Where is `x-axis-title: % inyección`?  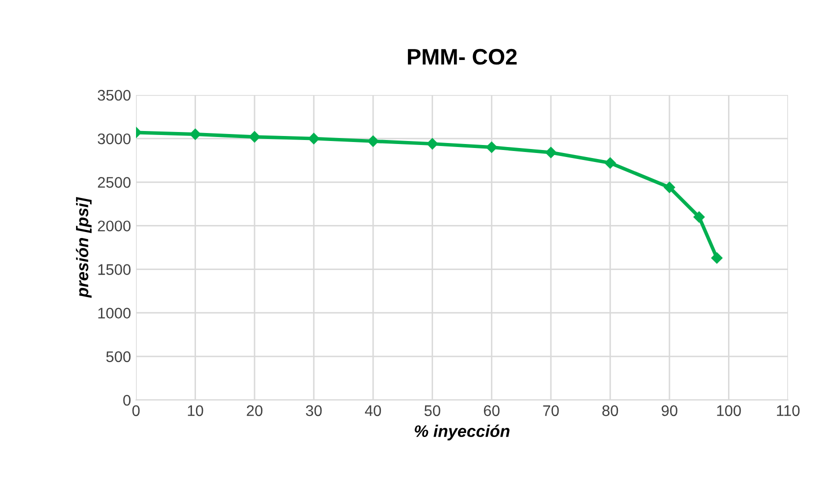 x-axis-title: % inyección is located at coordinates (462, 432).